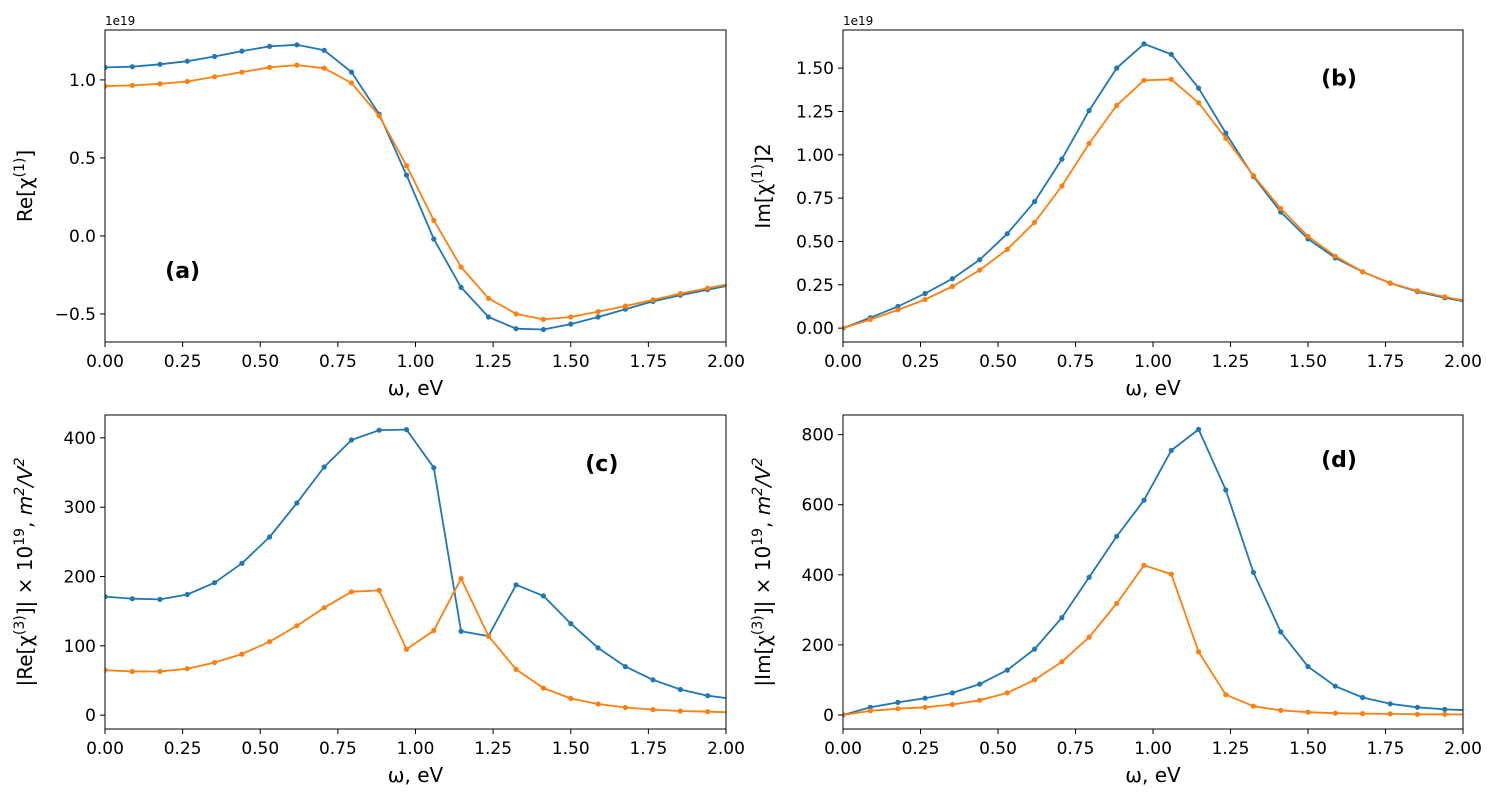 This screenshot has width=1500, height=800. What do you see at coordinates (843, 749) in the screenshot?
I see `x-tick-label: 0.00` at bounding box center [843, 749].